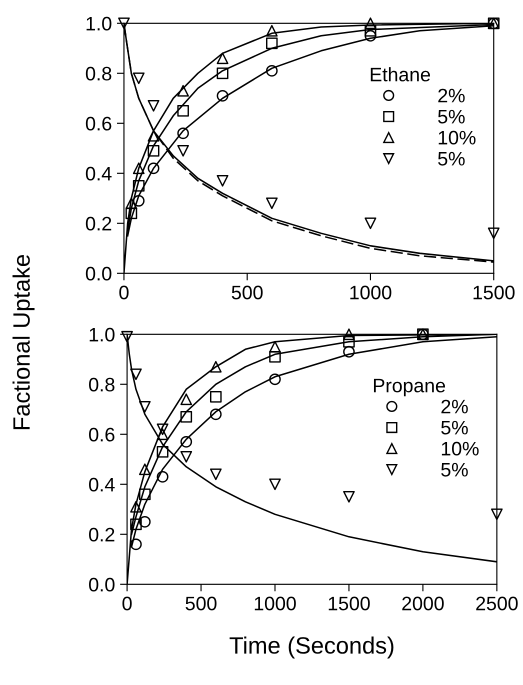  Describe the element at coordinates (423, 603) in the screenshot. I see `x-tick-label: 2000` at that location.